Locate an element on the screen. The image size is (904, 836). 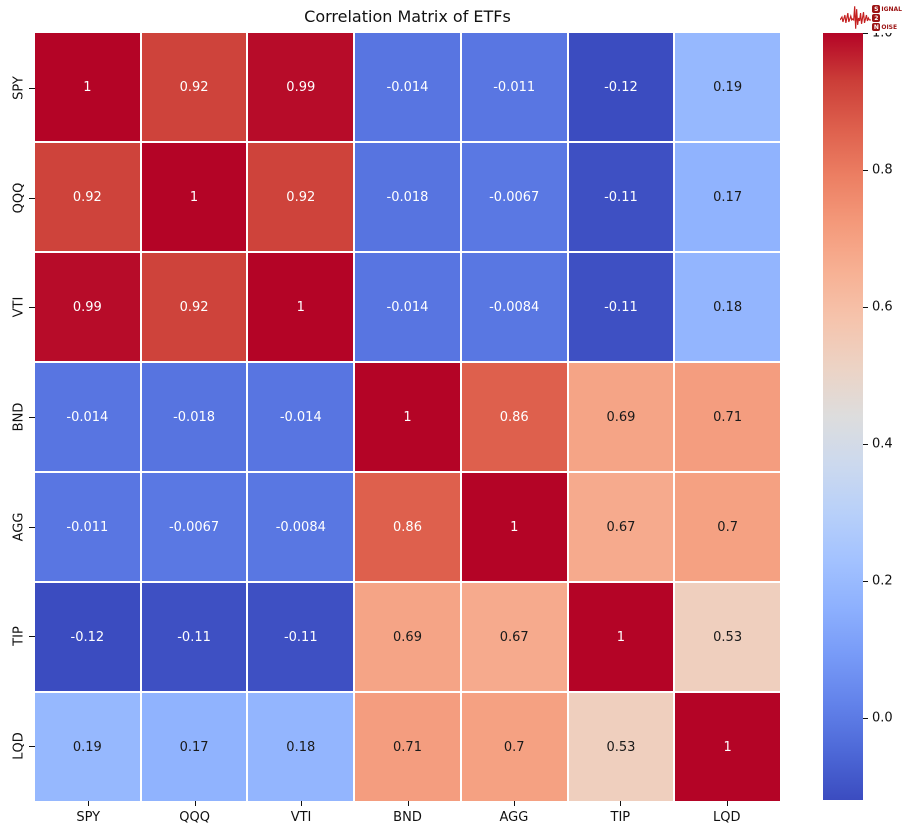
y-axis-label-SPY: SPY is located at coordinates (19, 87).